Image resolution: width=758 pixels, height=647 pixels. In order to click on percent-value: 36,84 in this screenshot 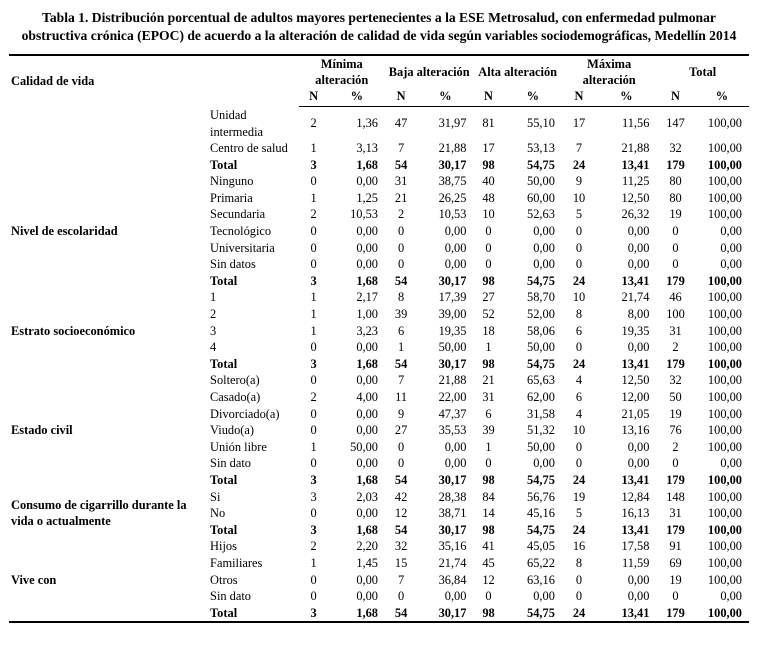, I will do `click(452, 579)`.